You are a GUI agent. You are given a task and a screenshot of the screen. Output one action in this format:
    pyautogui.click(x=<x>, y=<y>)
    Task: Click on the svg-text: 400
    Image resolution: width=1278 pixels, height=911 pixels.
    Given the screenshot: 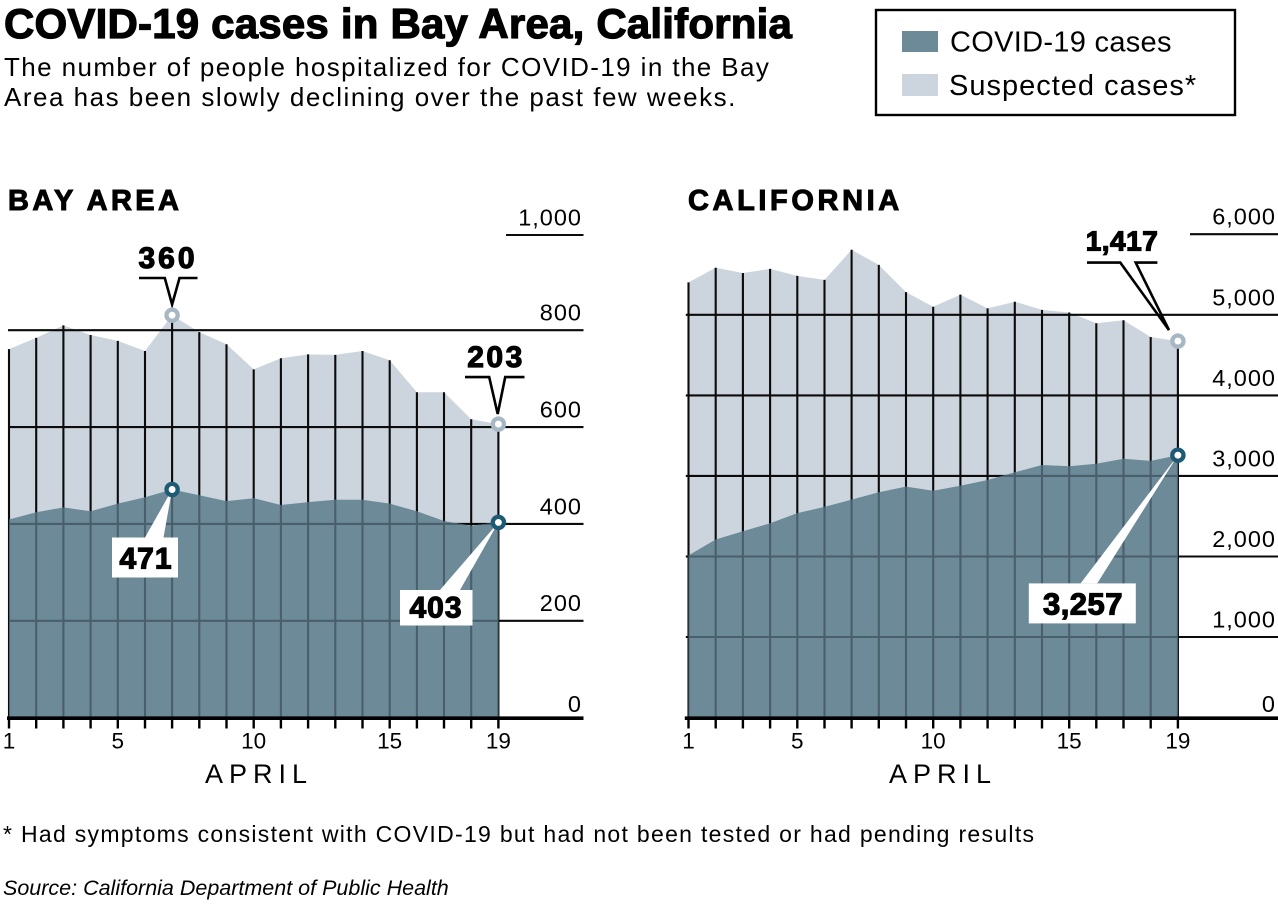 What is the action you would take?
    pyautogui.click(x=561, y=506)
    